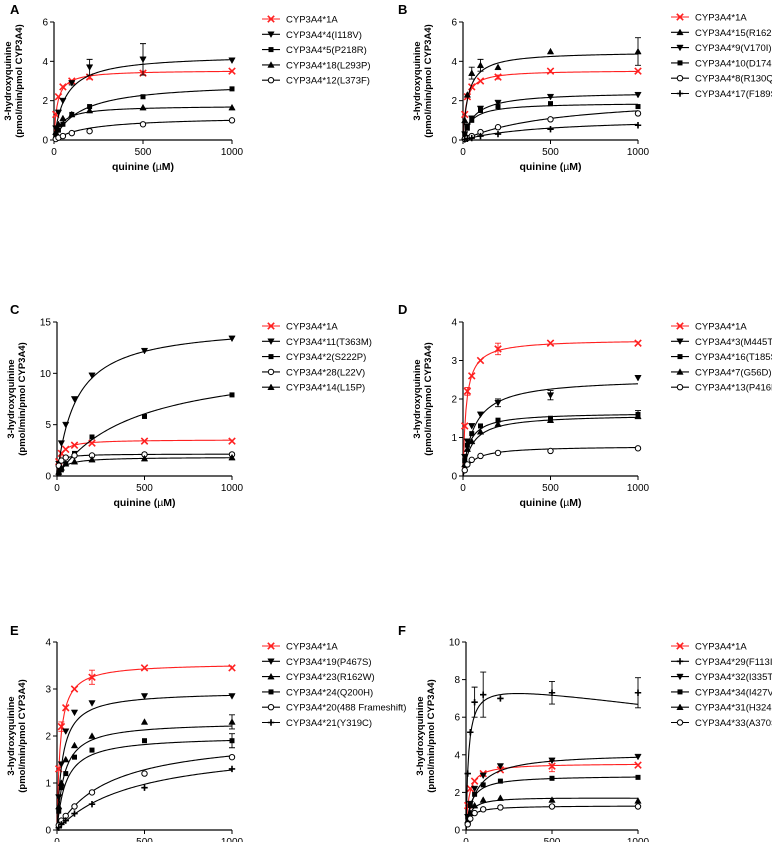 The width and height of the screenshot is (772, 842). Describe the element at coordinates (721, 63) in the screenshot. I see `panel-b-legend-item: CYP3A4*10(D174H)` at that location.